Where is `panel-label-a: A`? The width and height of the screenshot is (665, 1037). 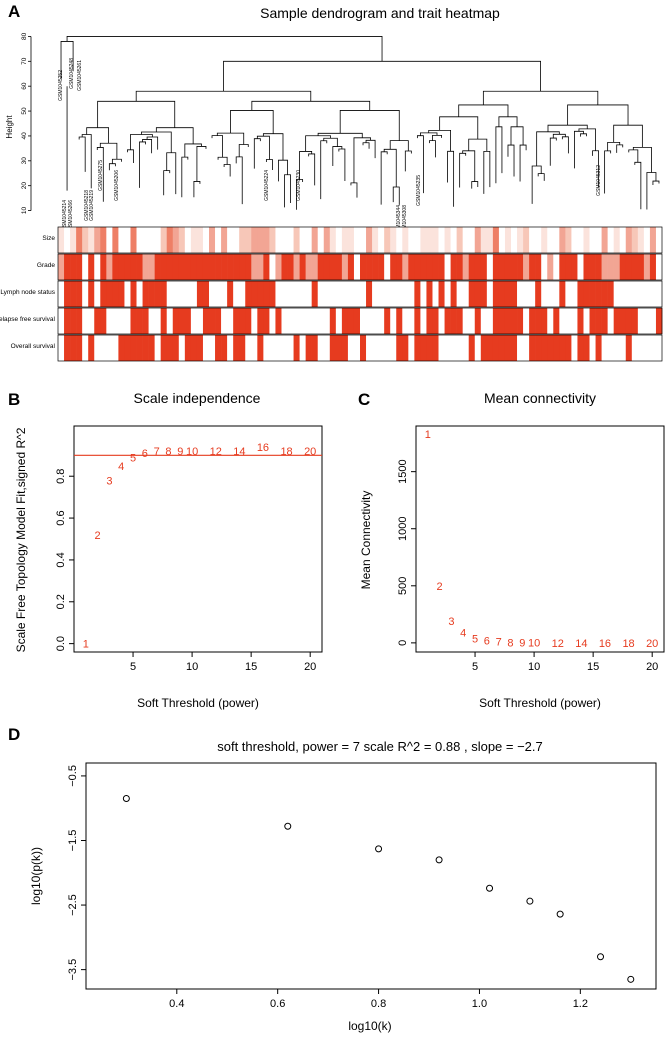 panel-label-a: A is located at coordinates (14, 11).